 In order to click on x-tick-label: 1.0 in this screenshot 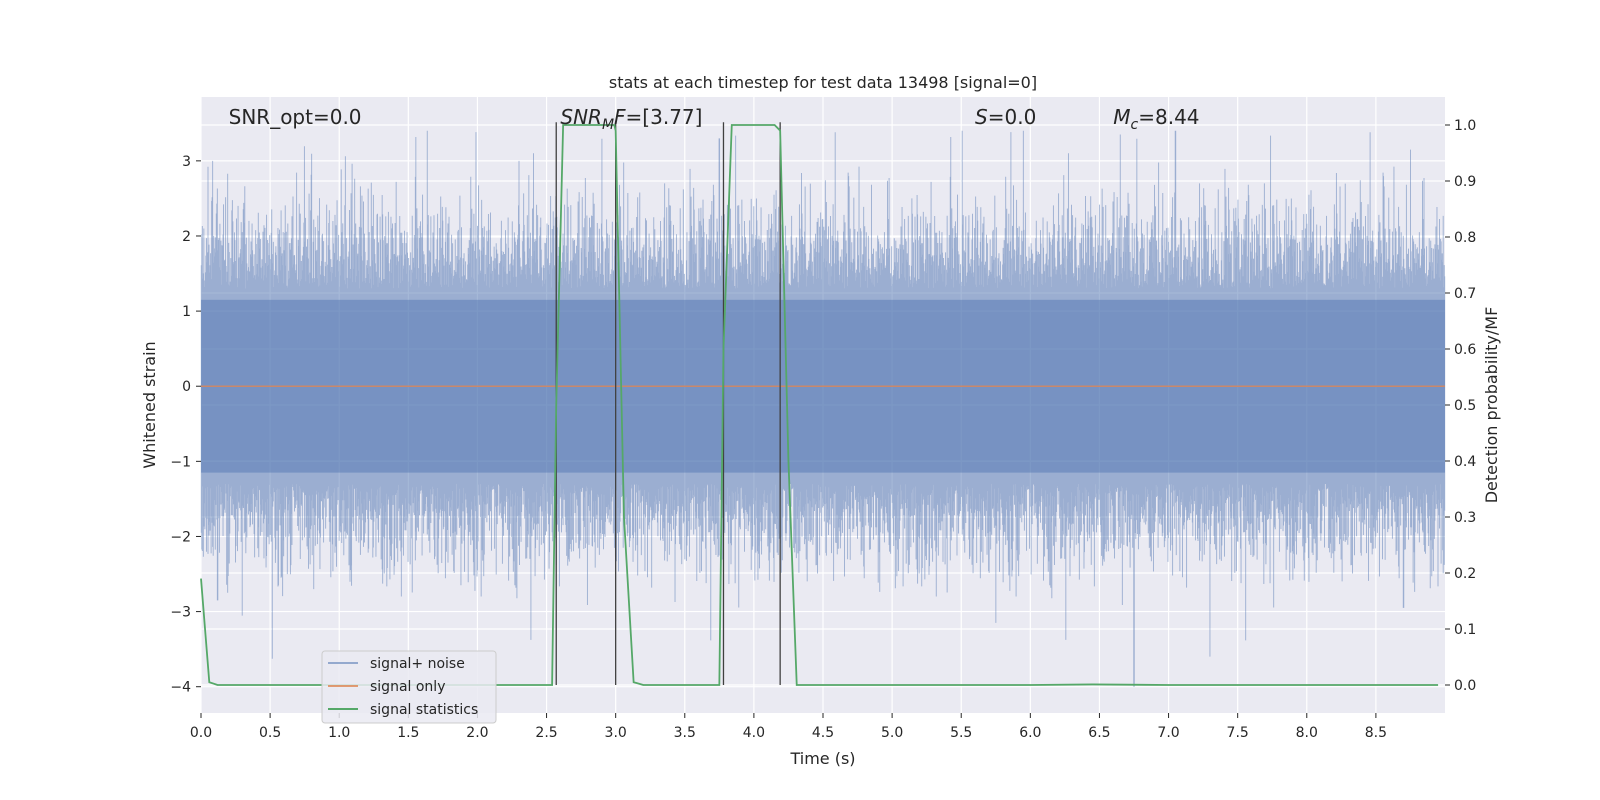, I will do `click(339, 733)`.